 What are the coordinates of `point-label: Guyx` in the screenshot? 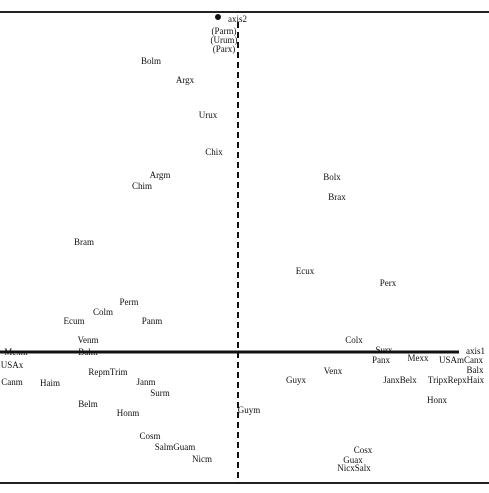 It's located at (296, 380).